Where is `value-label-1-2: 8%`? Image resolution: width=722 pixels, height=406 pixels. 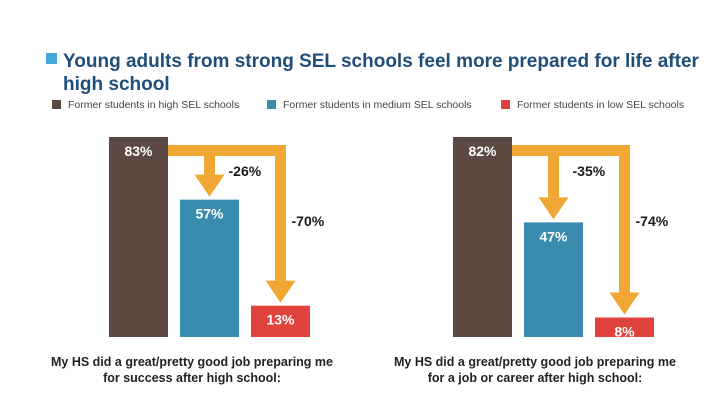 value-label-1-2: 8% is located at coordinates (624, 331).